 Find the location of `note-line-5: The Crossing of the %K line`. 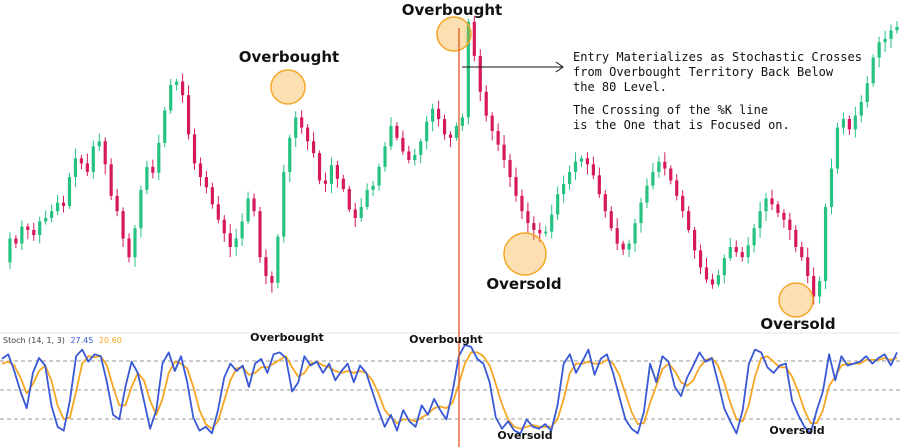

note-line-5: The Crossing of the %K line is located at coordinates (670, 110).